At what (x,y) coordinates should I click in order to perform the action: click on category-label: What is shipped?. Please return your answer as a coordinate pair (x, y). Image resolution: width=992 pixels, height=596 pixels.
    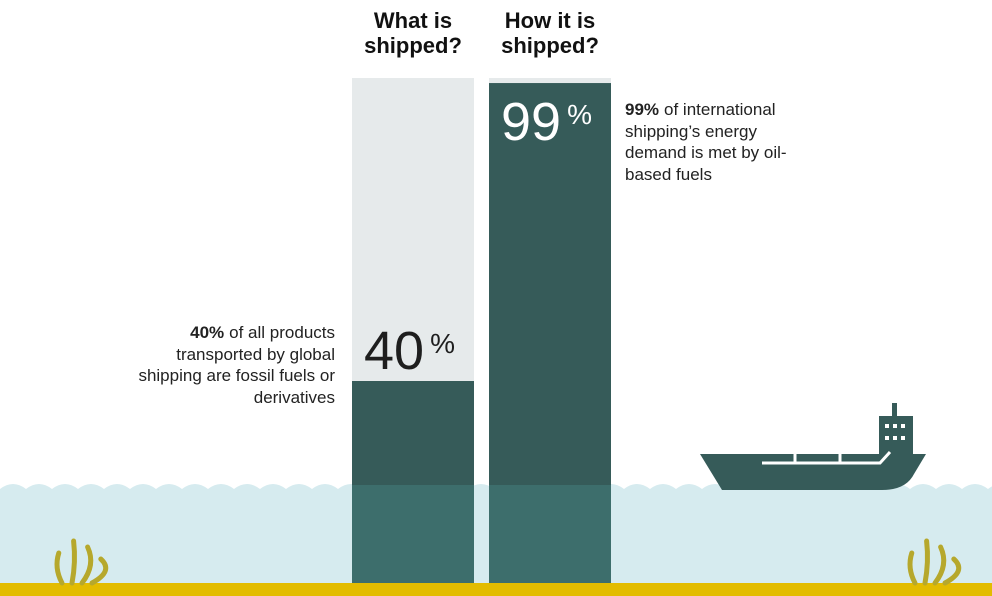
    Looking at the image, I should click on (413, 33).